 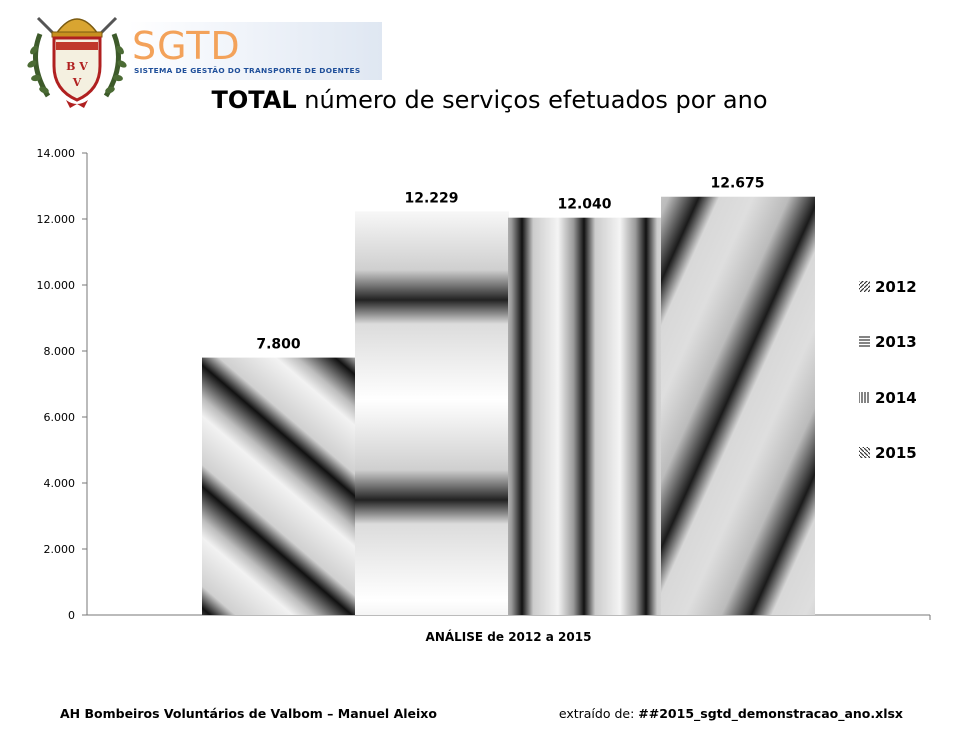 I want to click on legend-label-2015: 2015, so click(x=896, y=453).